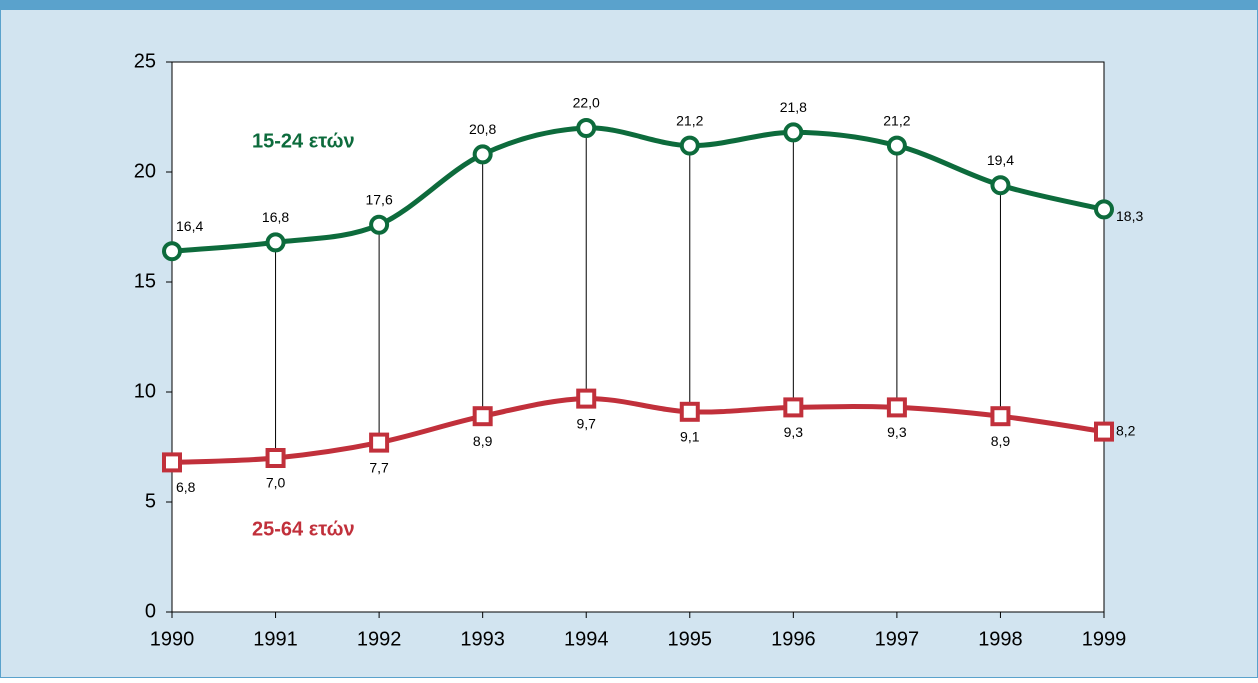  I want to click on x-tick-label: 1994, so click(586, 639).